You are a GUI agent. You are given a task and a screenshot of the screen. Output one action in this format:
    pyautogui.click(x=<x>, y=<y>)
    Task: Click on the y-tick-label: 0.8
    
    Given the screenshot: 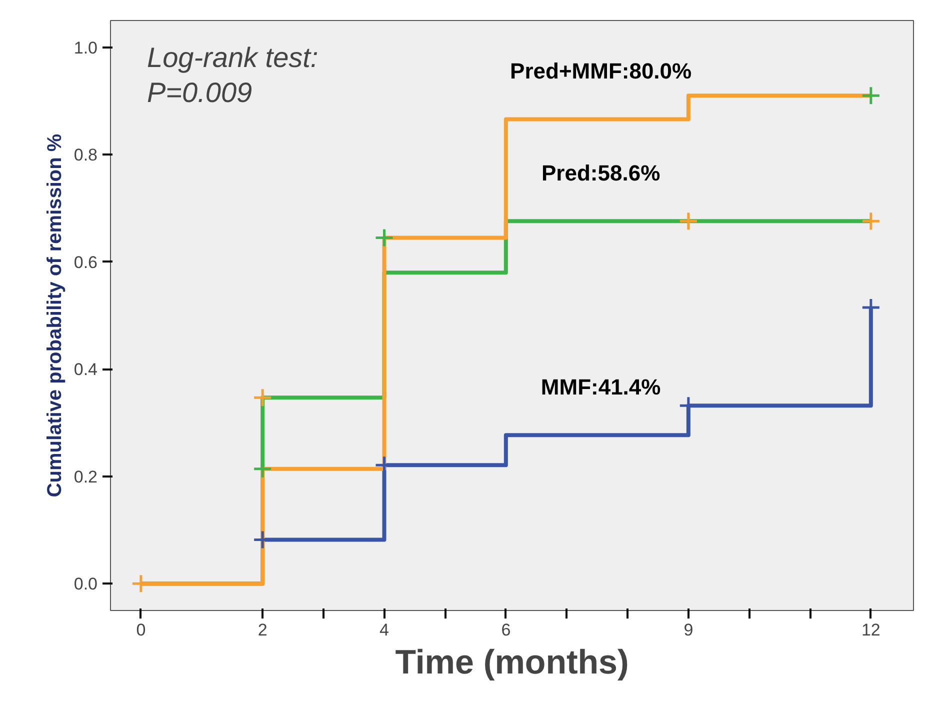 What is the action you would take?
    pyautogui.click(x=86, y=155)
    